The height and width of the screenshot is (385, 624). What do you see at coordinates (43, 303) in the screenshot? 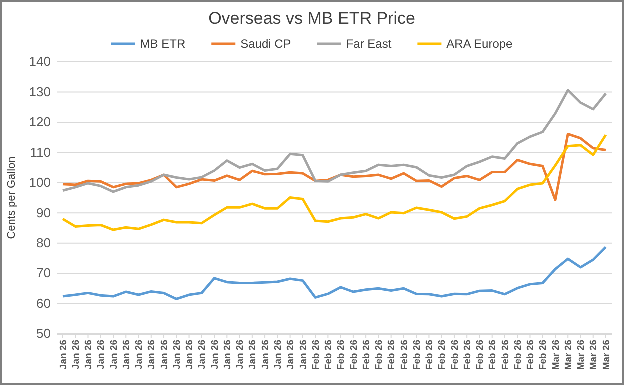
I see `y-tick-label: 60` at bounding box center [43, 303].